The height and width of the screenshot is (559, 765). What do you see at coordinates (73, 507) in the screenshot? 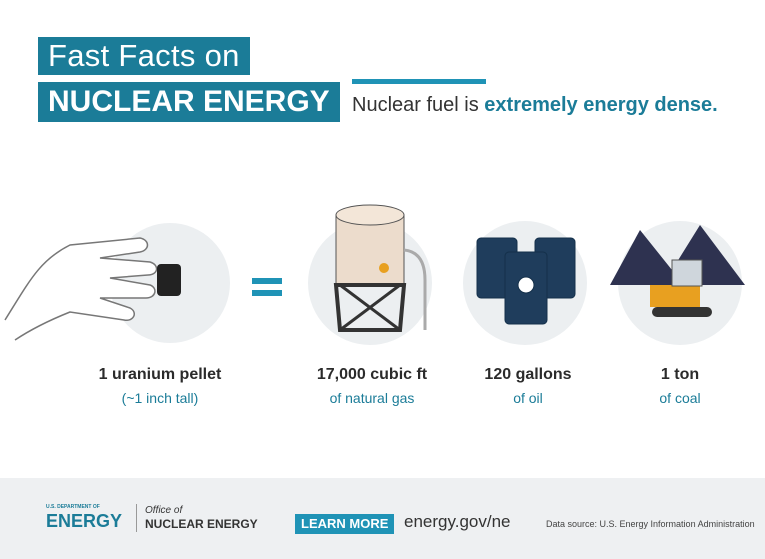
I see `dept: U.S. DEPARTMENT OF` at bounding box center [73, 507].